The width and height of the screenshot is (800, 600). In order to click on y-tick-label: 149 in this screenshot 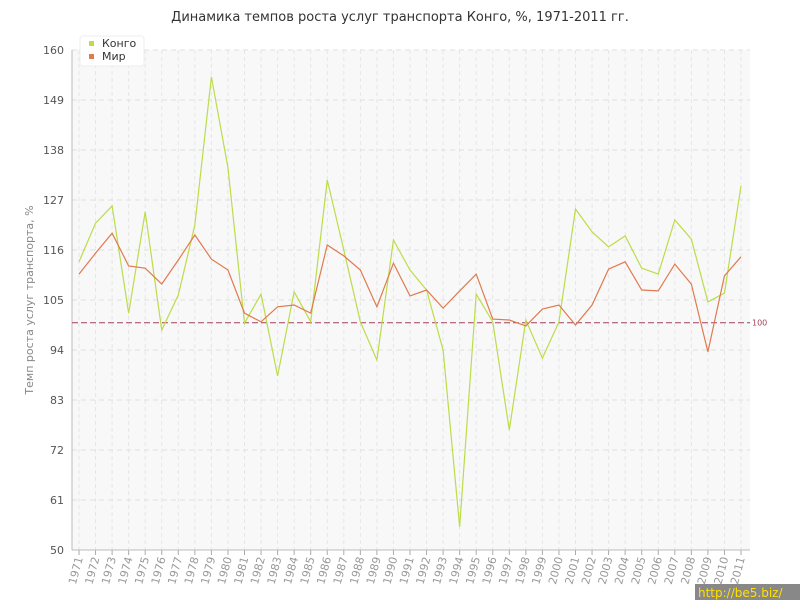, I will do `click(53, 100)`.